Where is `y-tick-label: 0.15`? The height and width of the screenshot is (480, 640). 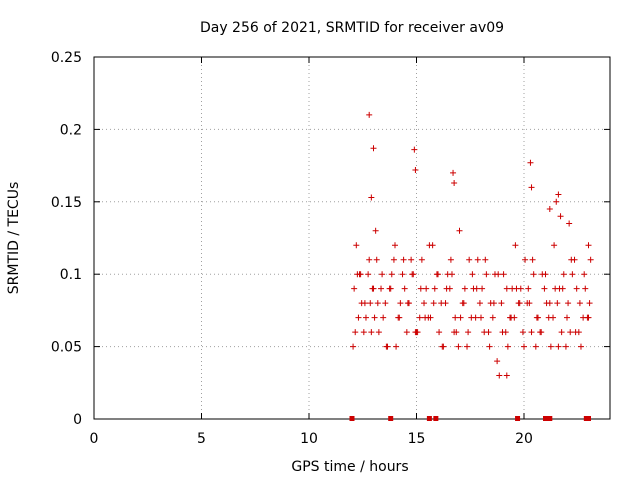
y-tick-label: 0.15 is located at coordinates (66, 203).